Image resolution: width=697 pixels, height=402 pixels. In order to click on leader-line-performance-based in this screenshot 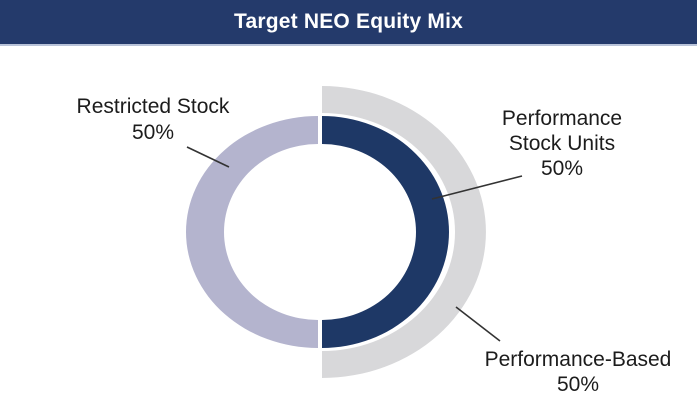, I will do `click(478, 324)`.